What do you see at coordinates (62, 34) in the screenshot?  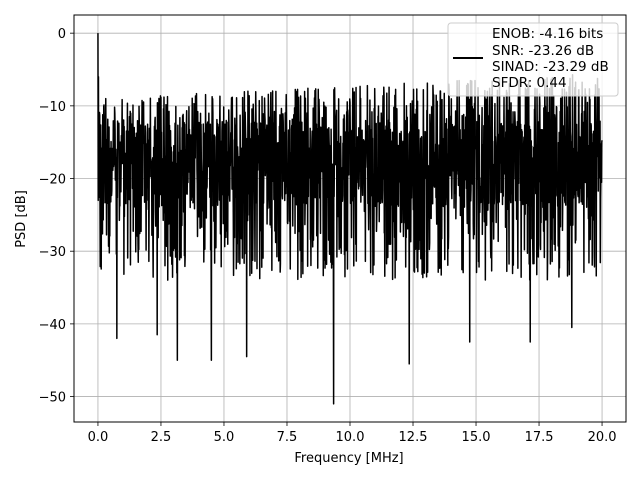 I see `y-tick-label: 0` at bounding box center [62, 34].